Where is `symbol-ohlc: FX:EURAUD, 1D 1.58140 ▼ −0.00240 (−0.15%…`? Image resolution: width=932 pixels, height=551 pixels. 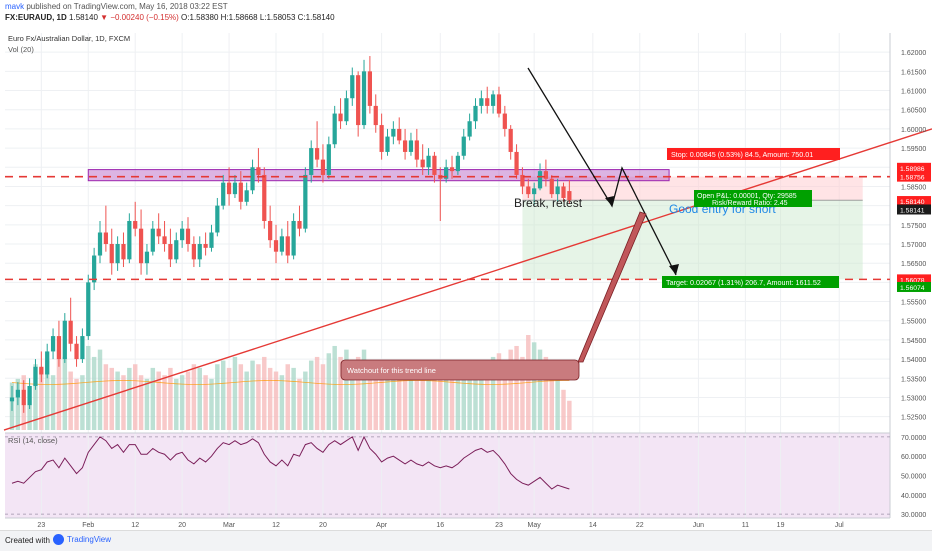 symbol-ohlc: FX:EURAUD, 1D 1.58140 ▼ −0.00240 (−0.15%… is located at coordinates (170, 17).